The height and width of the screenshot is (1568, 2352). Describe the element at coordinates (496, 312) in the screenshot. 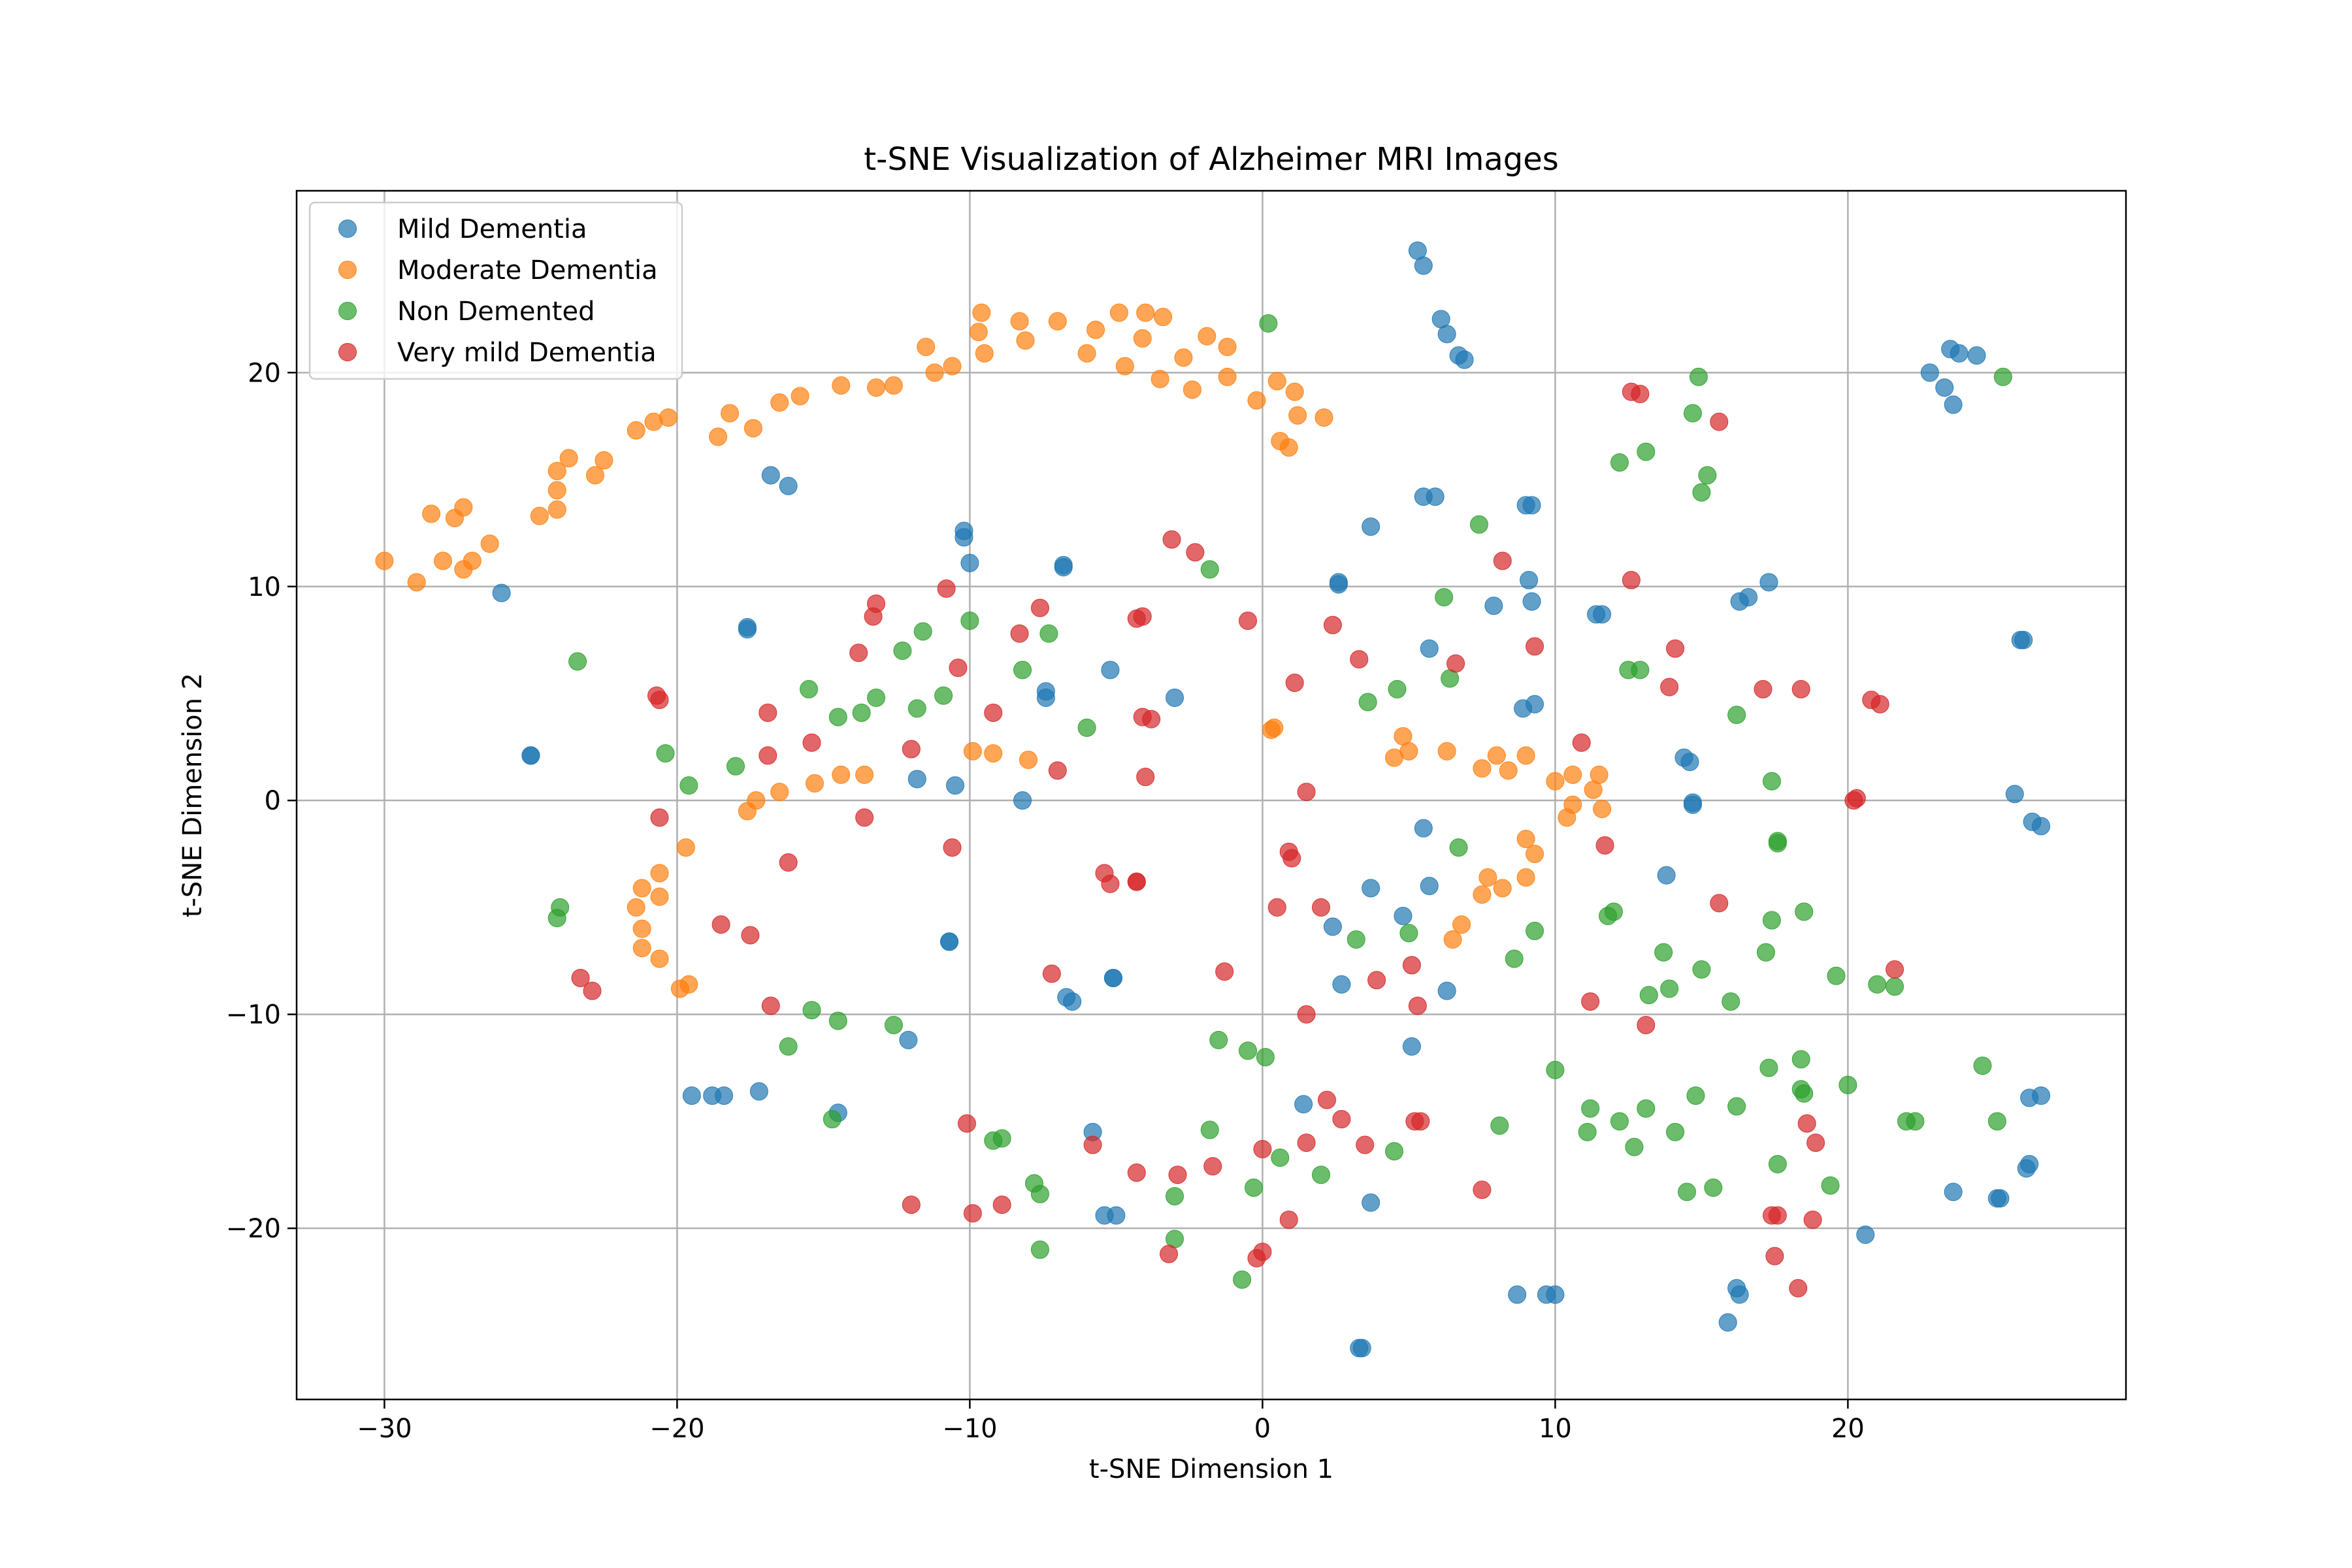

I see `legend-label: Non Demented` at that location.